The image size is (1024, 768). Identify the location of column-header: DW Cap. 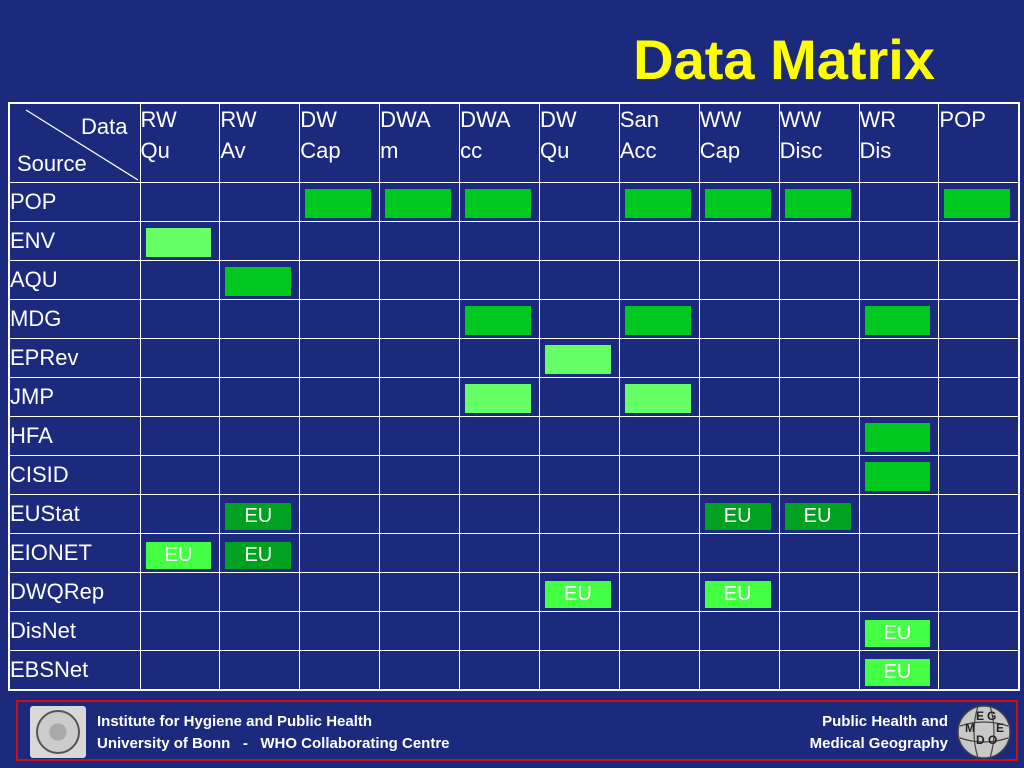
(340, 142).